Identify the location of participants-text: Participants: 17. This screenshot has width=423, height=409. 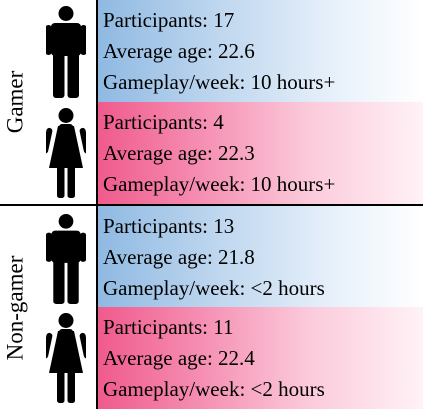
(169, 20).